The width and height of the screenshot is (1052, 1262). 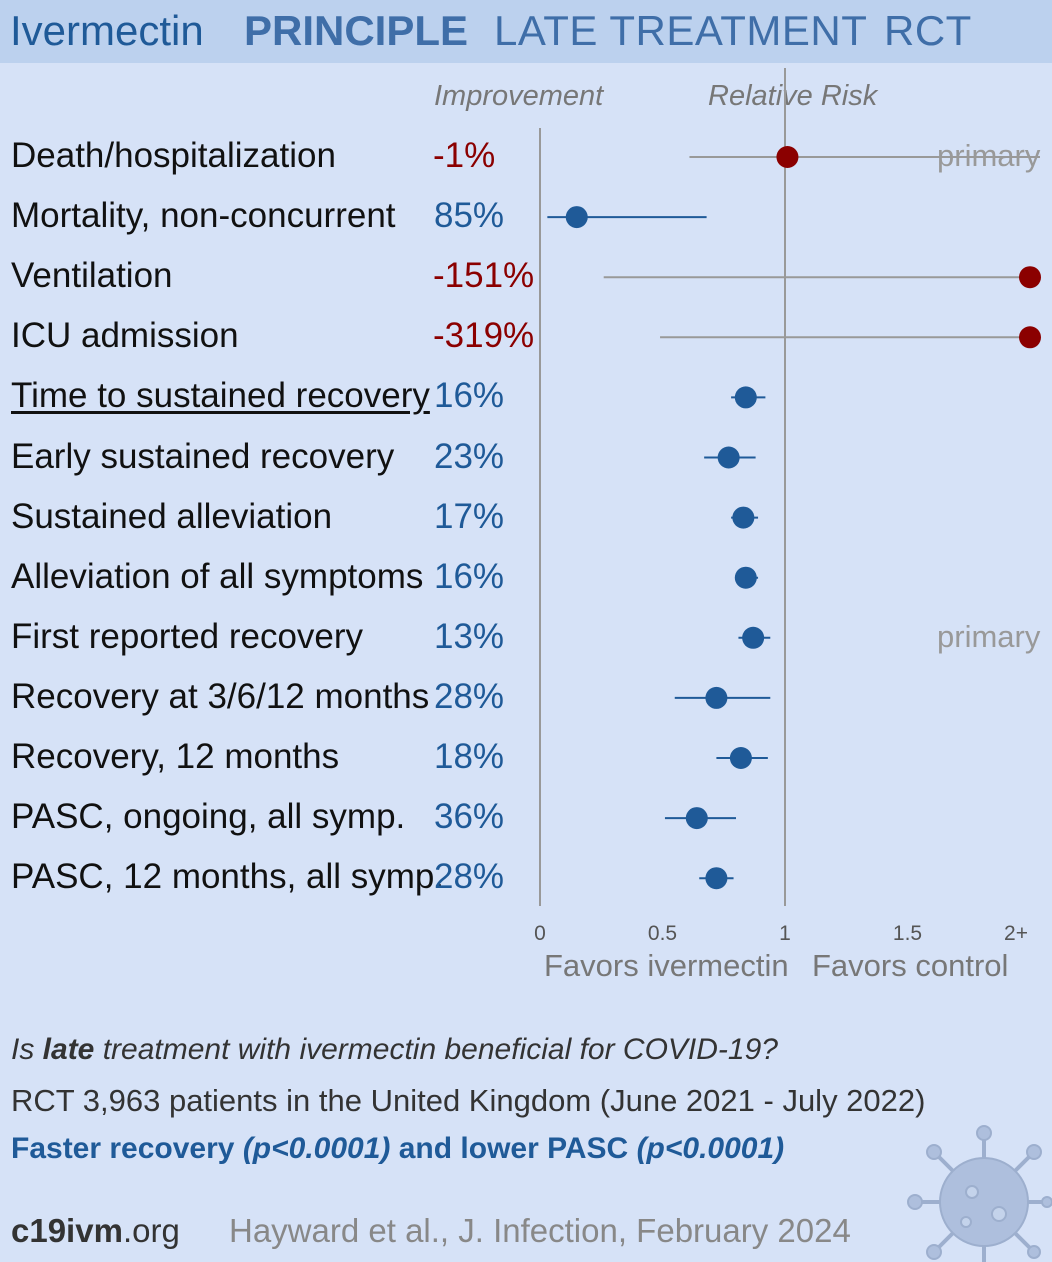 I want to click on outcome-row: ICU admission -319%, so click(x=526, y=336).